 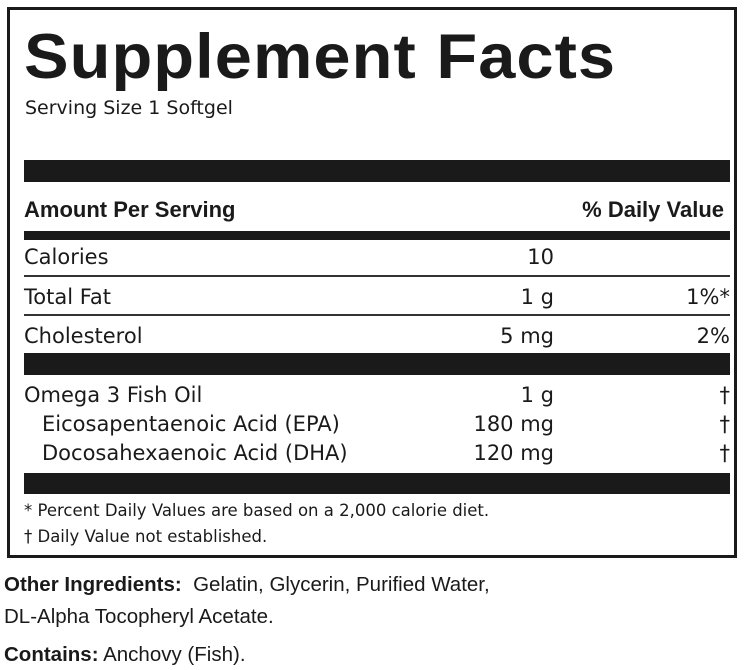 I want to click on nutrient-row-dha: Docosahexaenoic Acid (DHA) 120 mg †, so click(x=377, y=453).